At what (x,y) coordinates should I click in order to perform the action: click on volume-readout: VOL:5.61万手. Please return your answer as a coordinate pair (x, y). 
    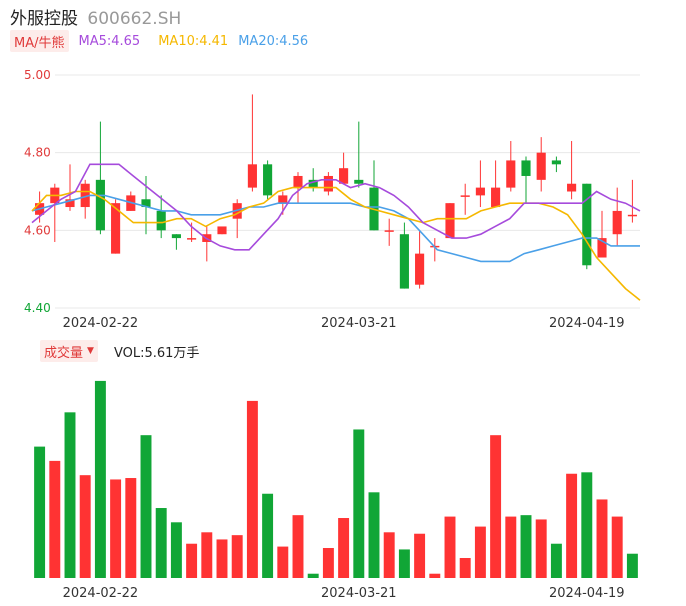
    Looking at the image, I should click on (156, 353).